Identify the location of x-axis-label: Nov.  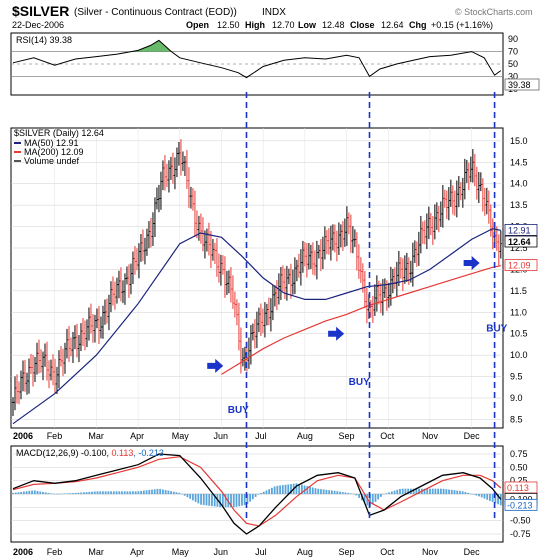
(430, 436).